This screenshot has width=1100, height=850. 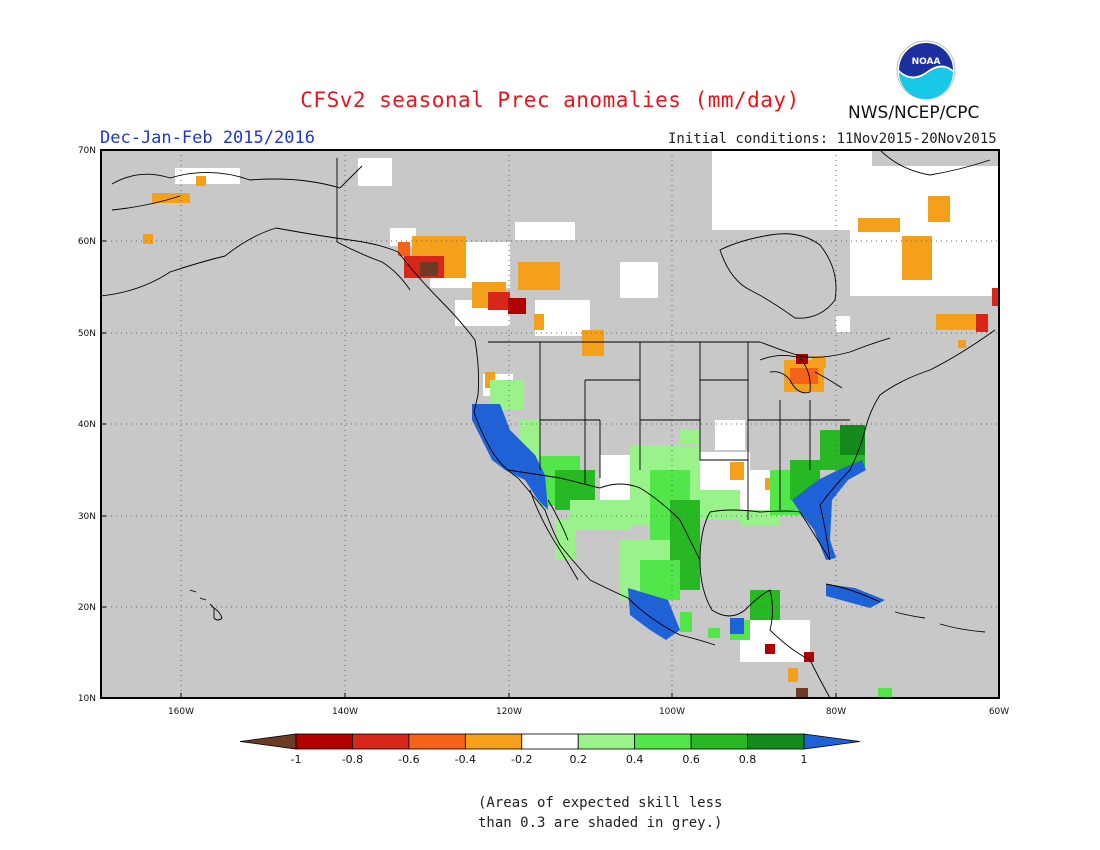 I want to click on latitude-labels: 70N 60N 50N 40N 30N 20N 10N, so click(x=87, y=425).